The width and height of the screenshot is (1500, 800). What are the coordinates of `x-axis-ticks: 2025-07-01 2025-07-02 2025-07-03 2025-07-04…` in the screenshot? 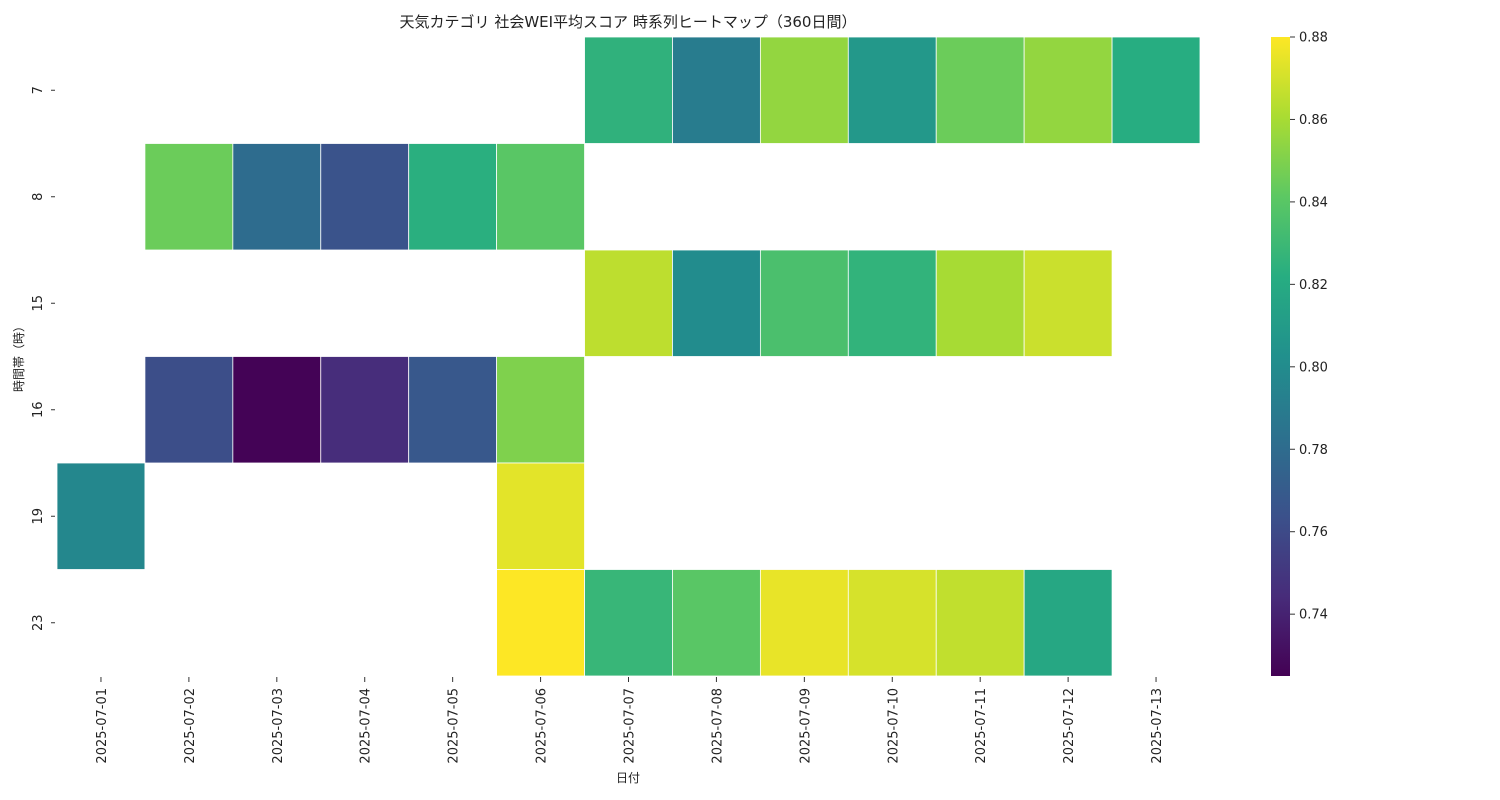 It's located at (630, 720).